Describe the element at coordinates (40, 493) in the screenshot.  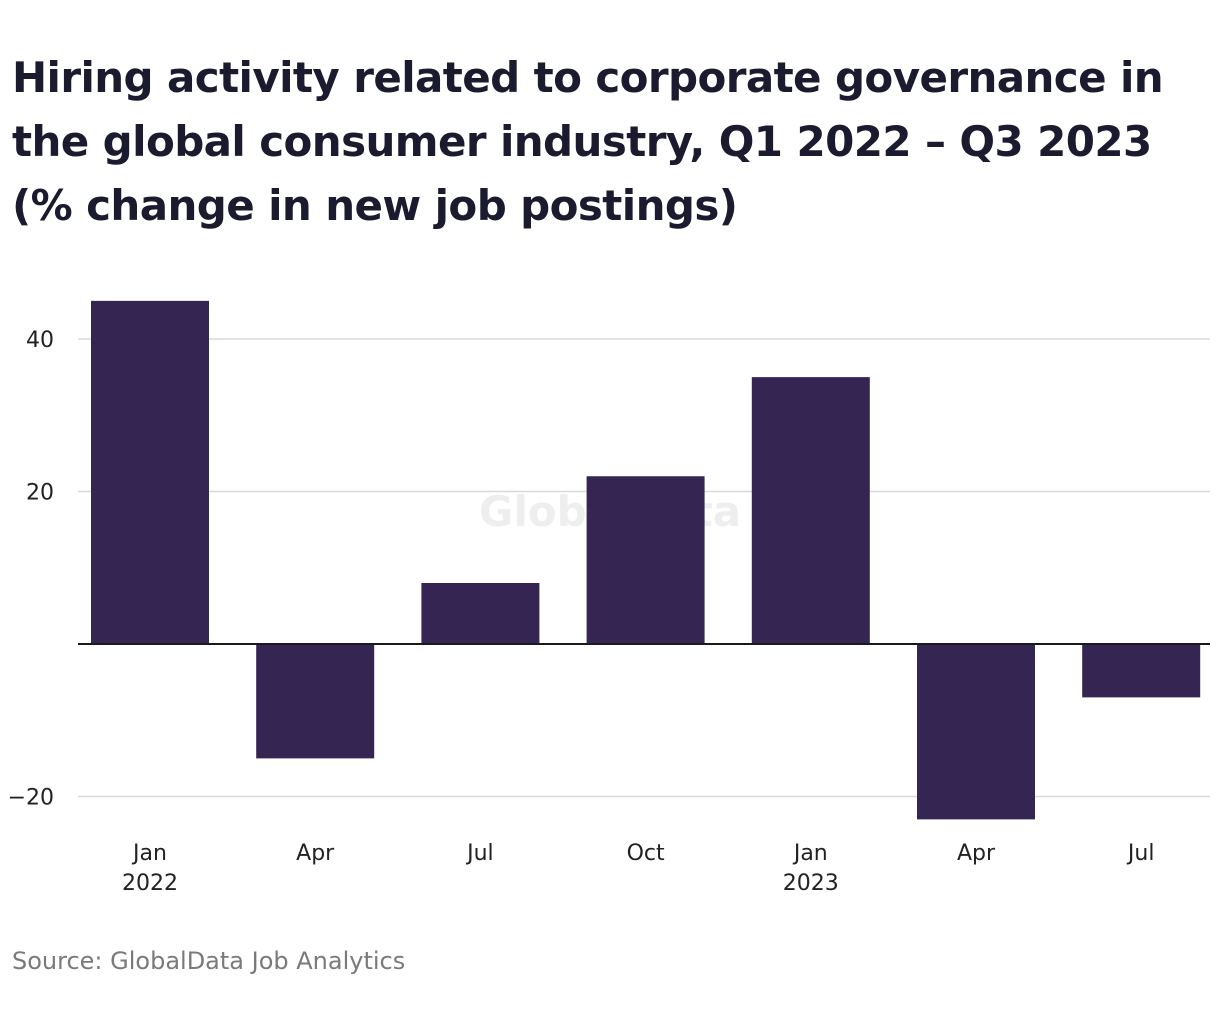
I see `y-tick-label: 20` at that location.